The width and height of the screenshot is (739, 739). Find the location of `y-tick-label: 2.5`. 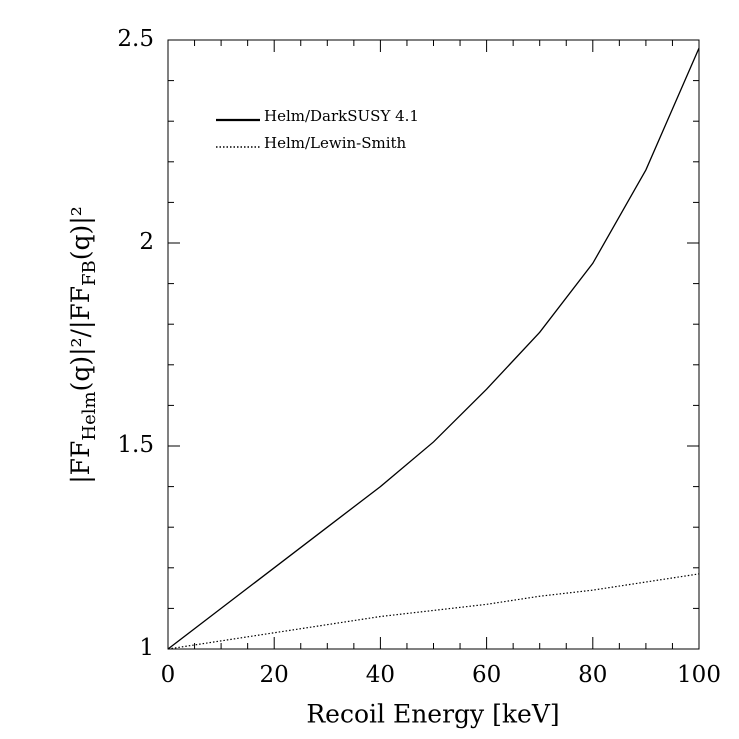

y-tick-label: 2.5 is located at coordinates (135, 39).